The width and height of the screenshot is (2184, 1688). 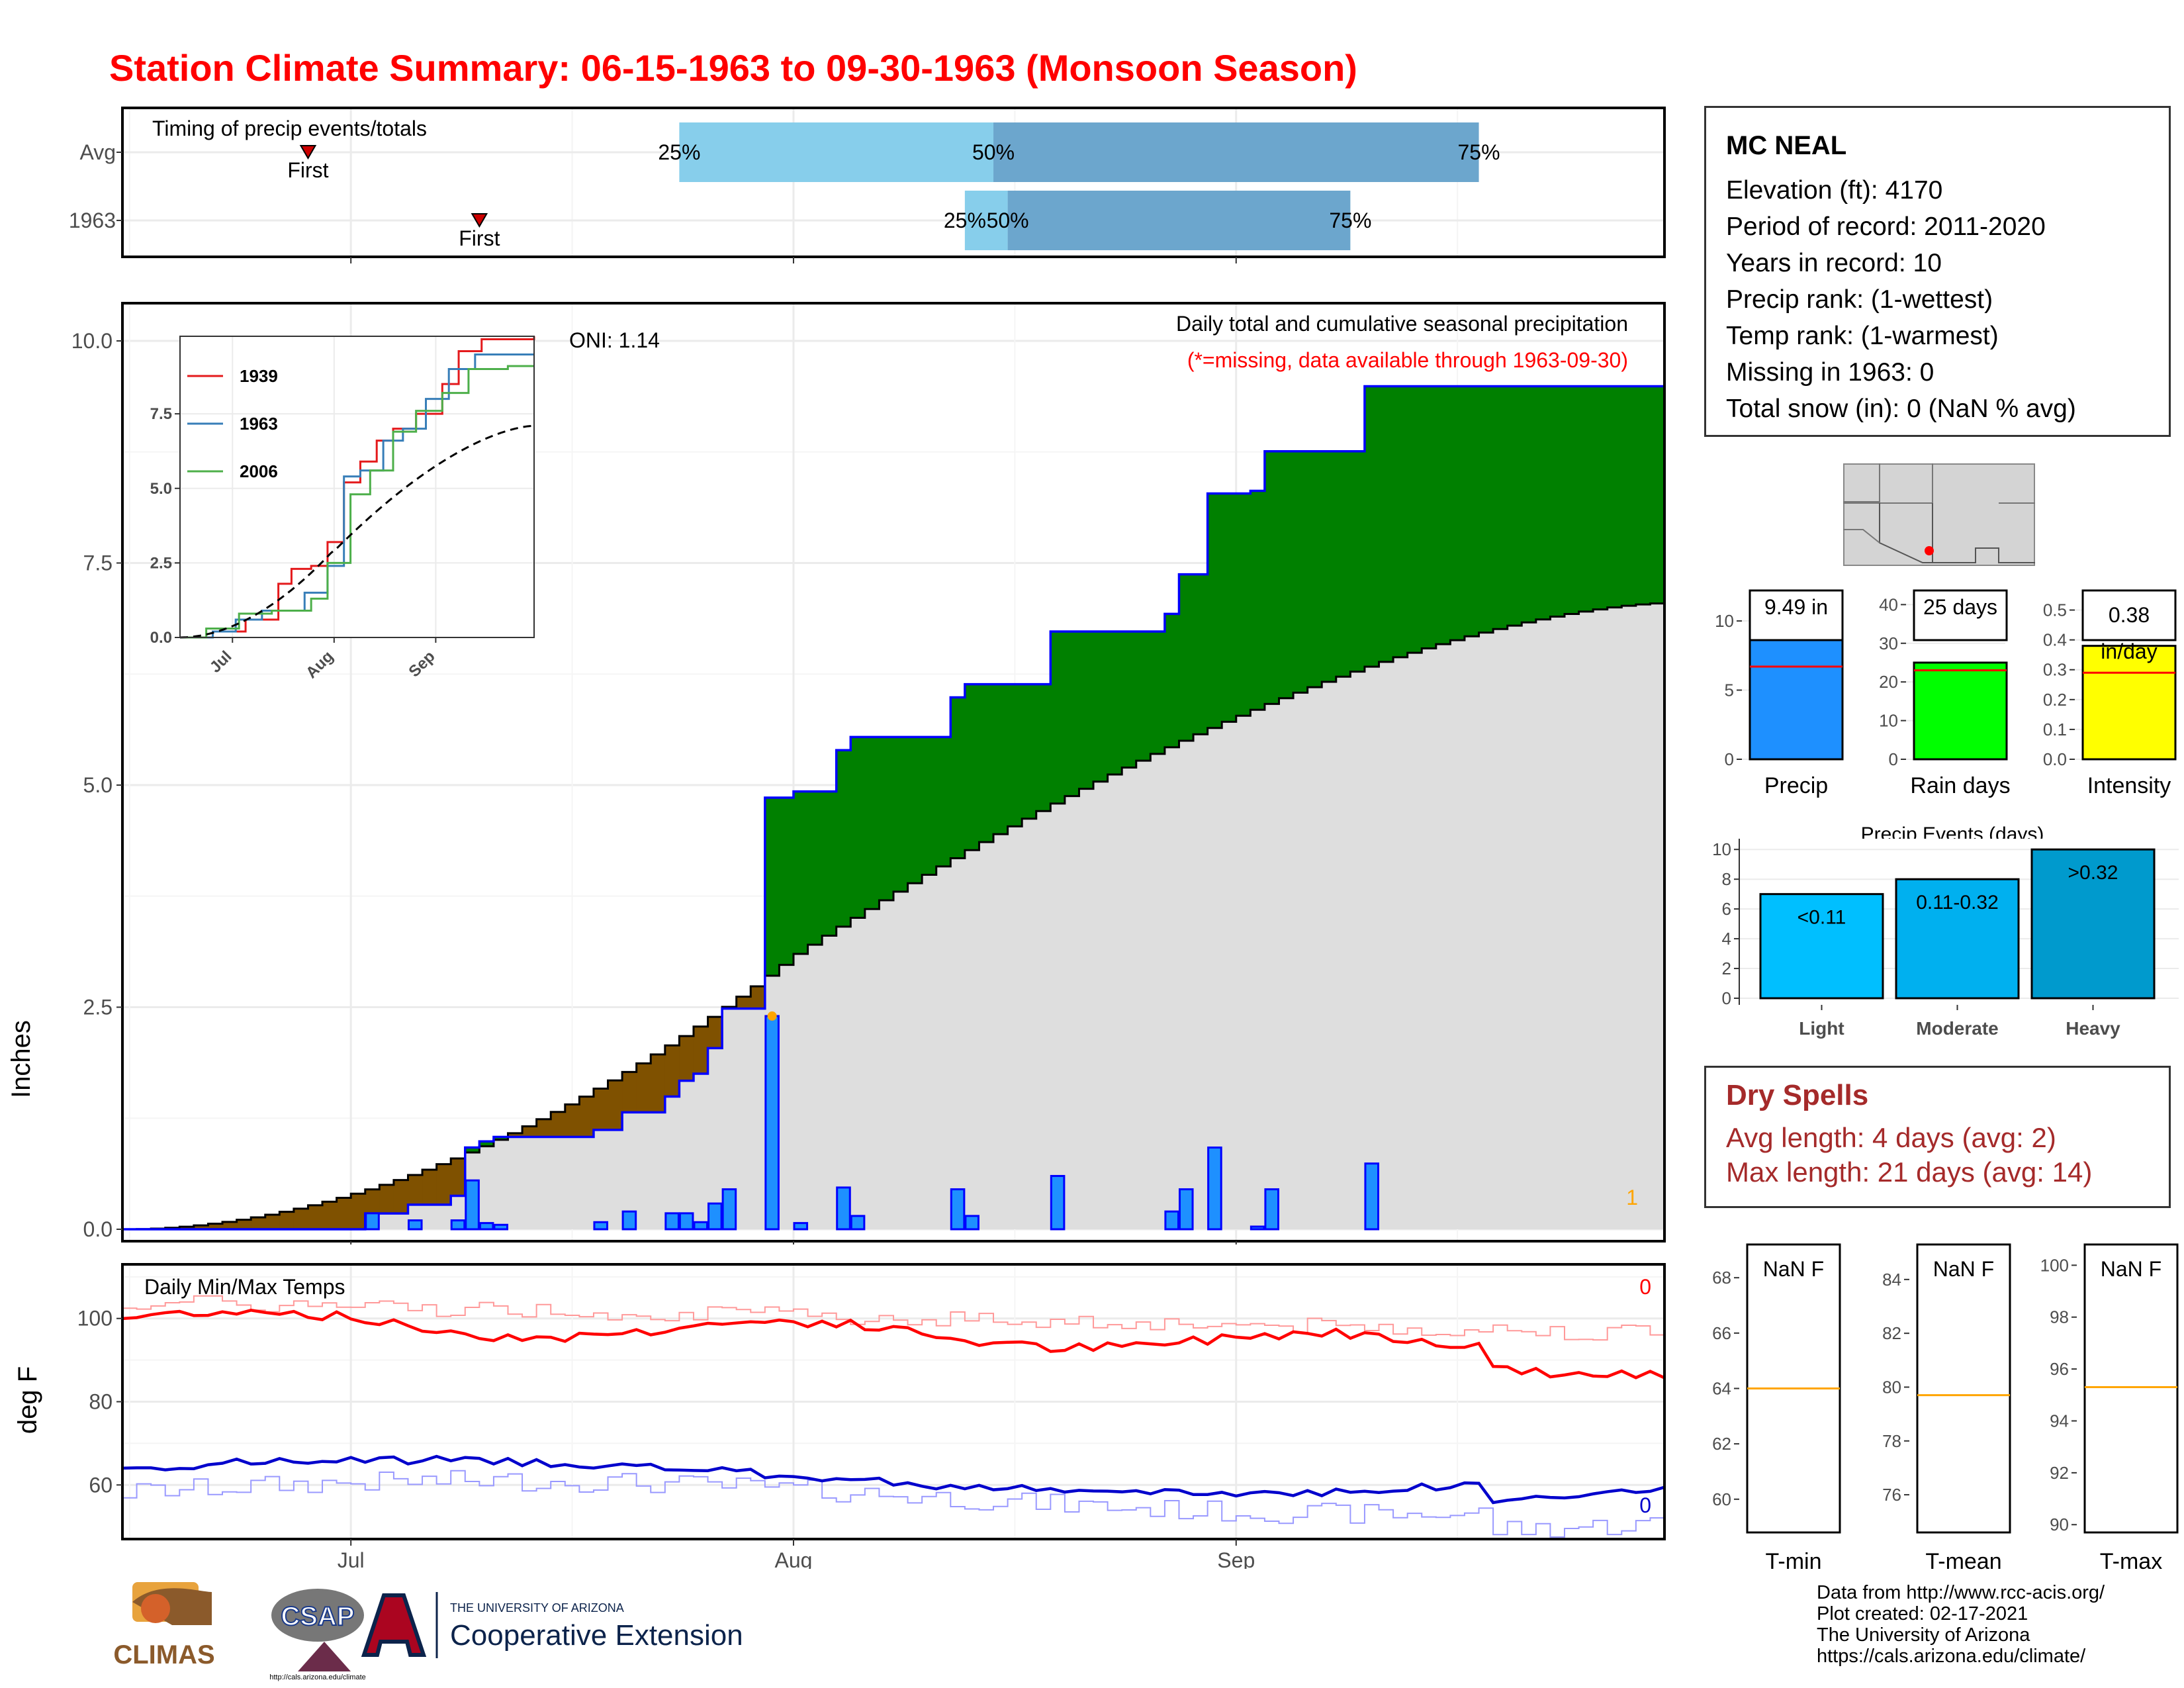 What do you see at coordinates (1721, 849) in the screenshot?
I see `events-y-tick-label: 10` at bounding box center [1721, 849].